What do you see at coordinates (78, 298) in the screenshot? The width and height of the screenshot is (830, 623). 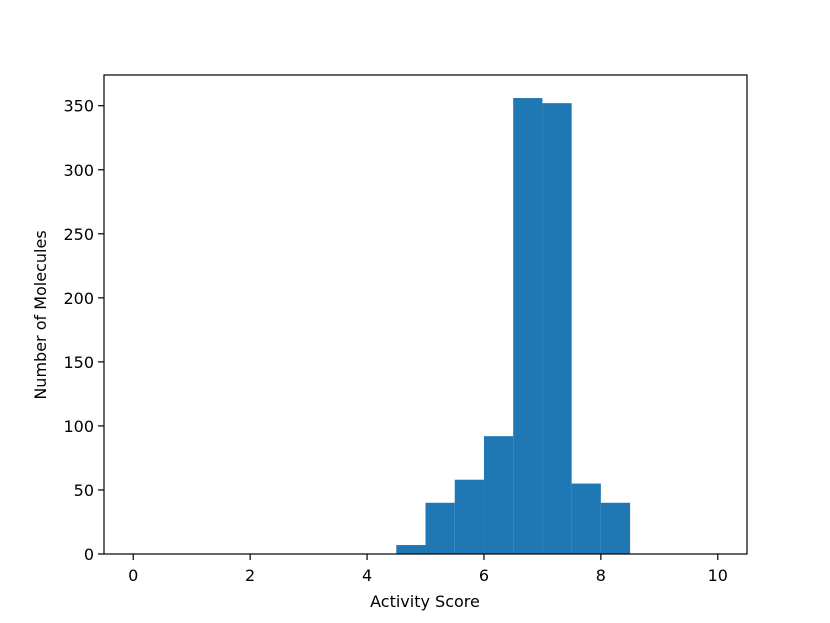 I see `y-tick-label-4: 200` at bounding box center [78, 298].